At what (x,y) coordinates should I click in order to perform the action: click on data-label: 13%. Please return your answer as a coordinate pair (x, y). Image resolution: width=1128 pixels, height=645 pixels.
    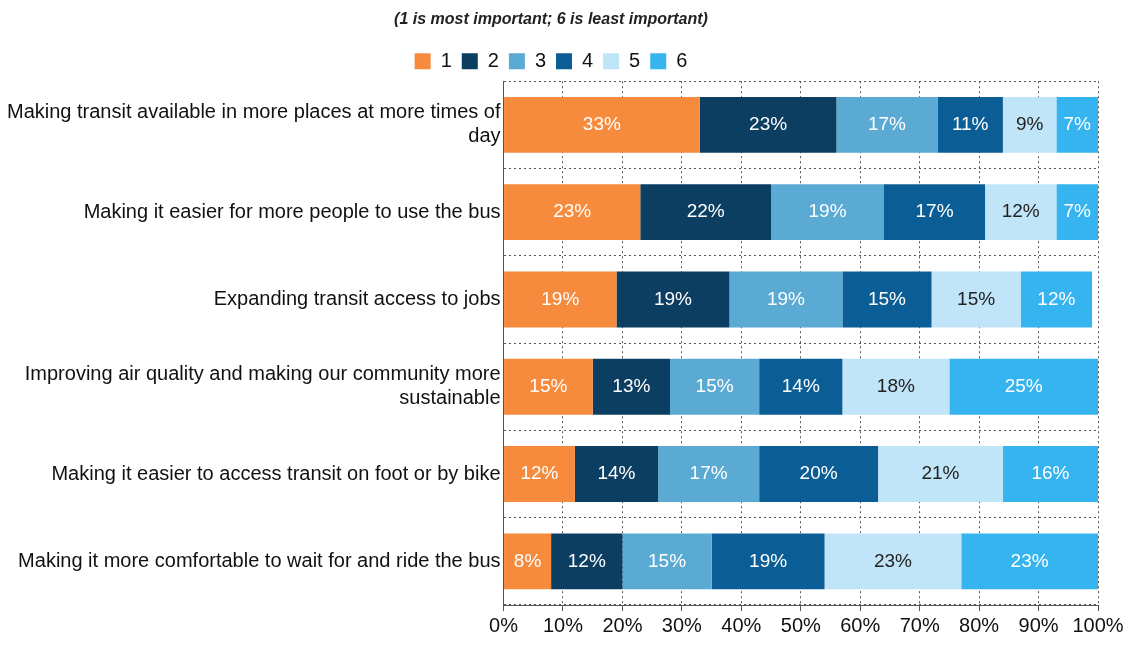
    Looking at the image, I should click on (631, 385).